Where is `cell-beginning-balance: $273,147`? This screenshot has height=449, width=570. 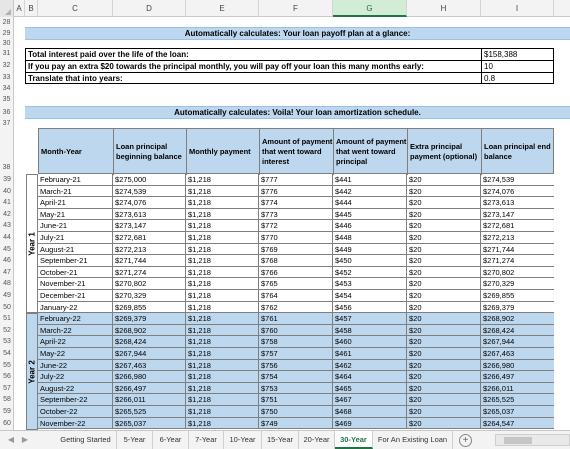
cell-beginning-balance: $273,147 is located at coordinates (149, 226).